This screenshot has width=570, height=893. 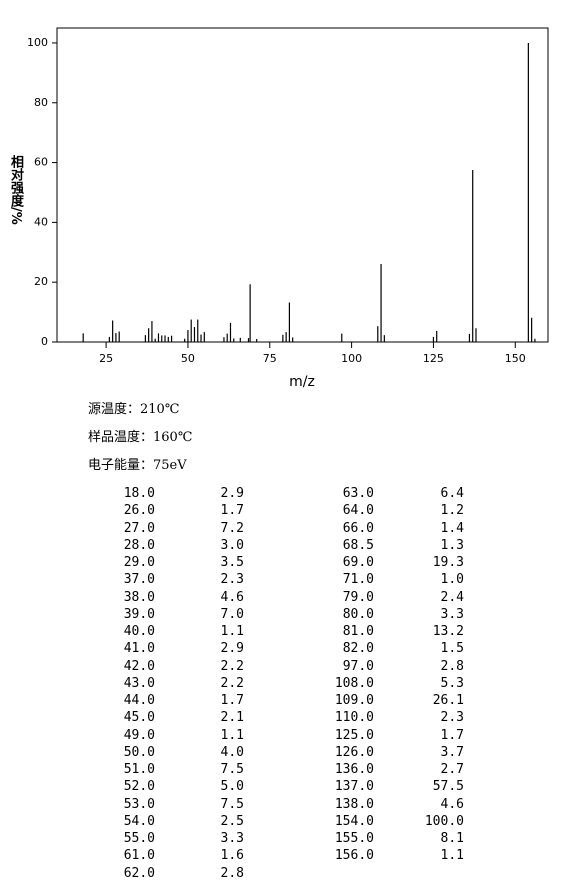 I want to click on mz-cell: 39.0, so click(x=139, y=614).